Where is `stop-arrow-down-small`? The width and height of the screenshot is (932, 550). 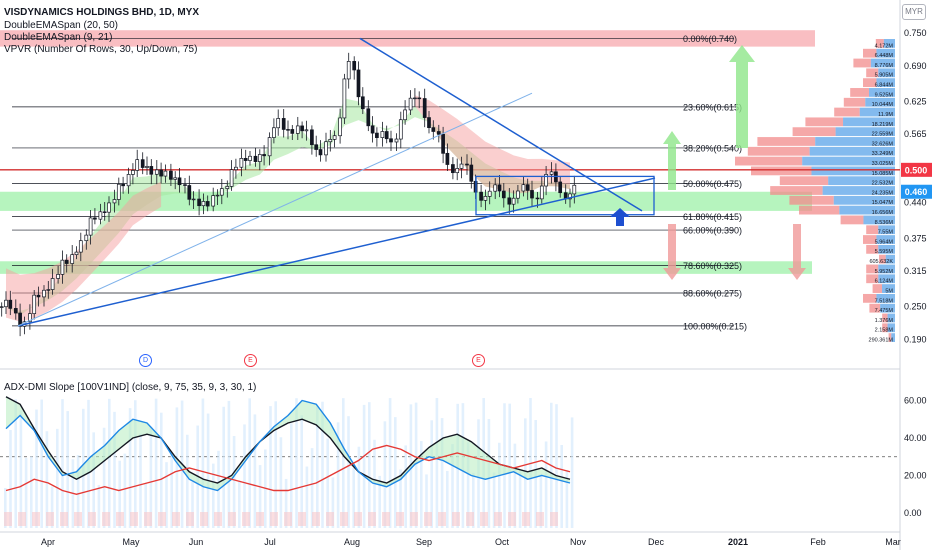 stop-arrow-down-small is located at coordinates (672, 252).